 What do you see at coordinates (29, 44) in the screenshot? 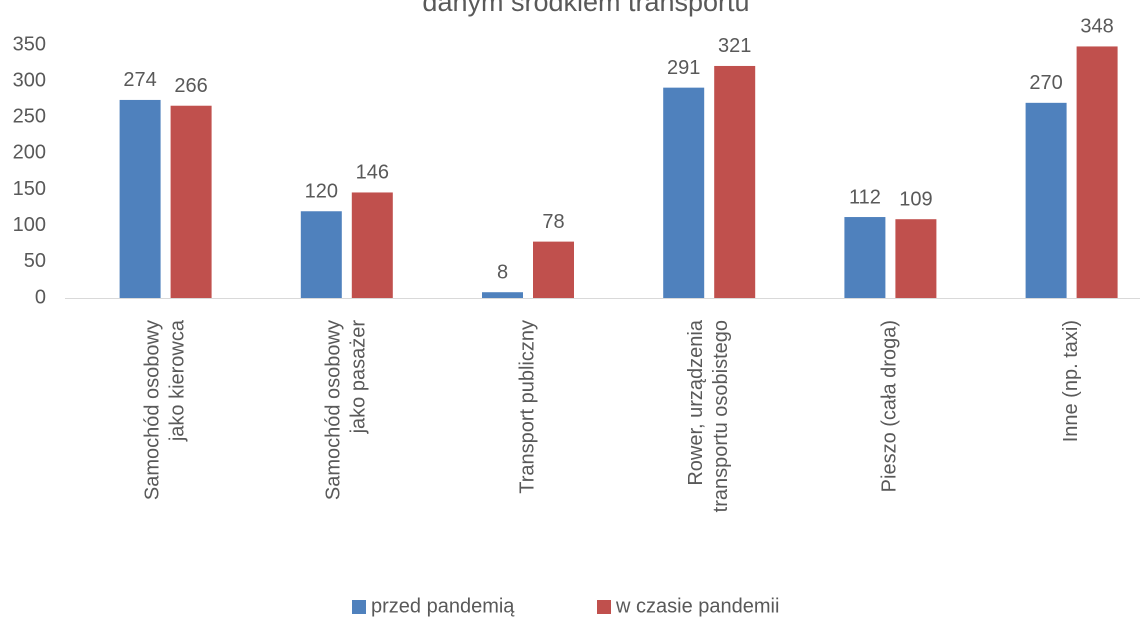
I see `y-tick-label: 350` at bounding box center [29, 44].